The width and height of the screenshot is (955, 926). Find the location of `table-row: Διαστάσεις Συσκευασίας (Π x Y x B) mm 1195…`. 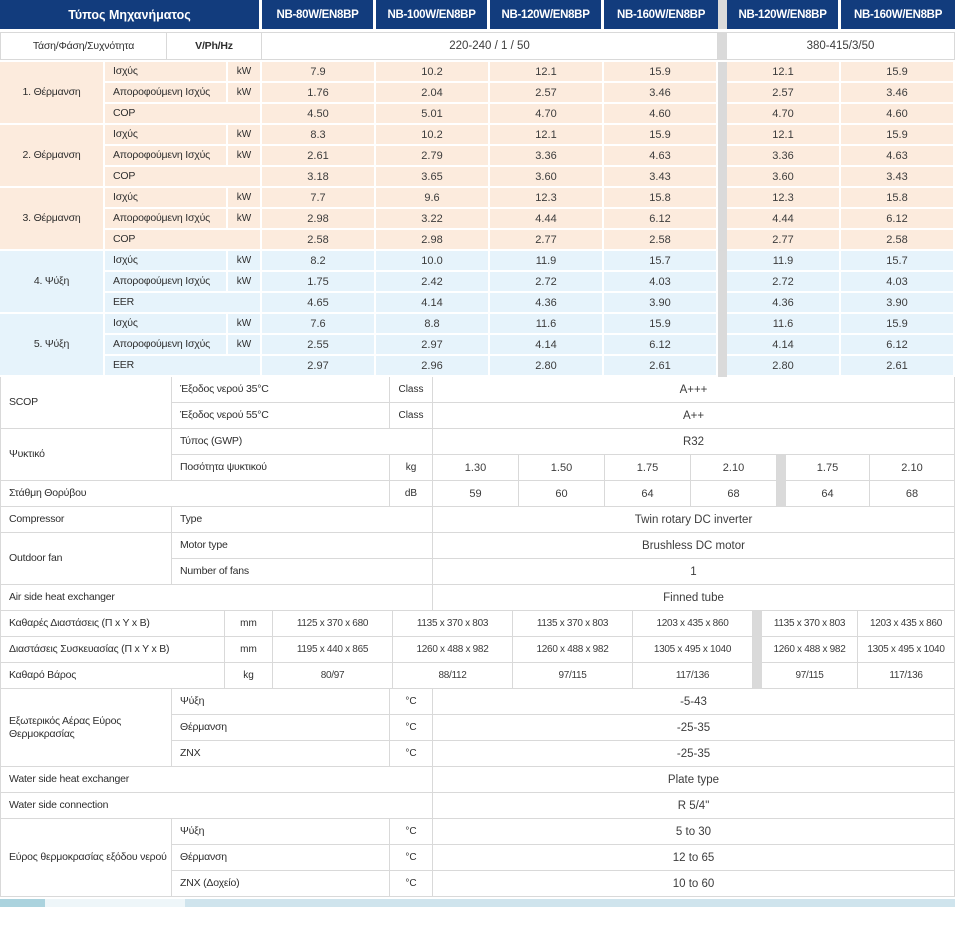

table-row: Διαστάσεις Συσκευασίας (Π x Y x B) mm 1195… is located at coordinates (477, 650).